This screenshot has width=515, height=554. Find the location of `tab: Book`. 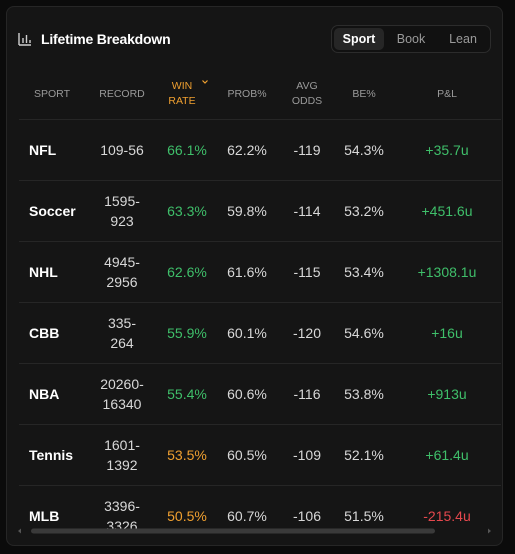

tab: Book is located at coordinates (411, 39).